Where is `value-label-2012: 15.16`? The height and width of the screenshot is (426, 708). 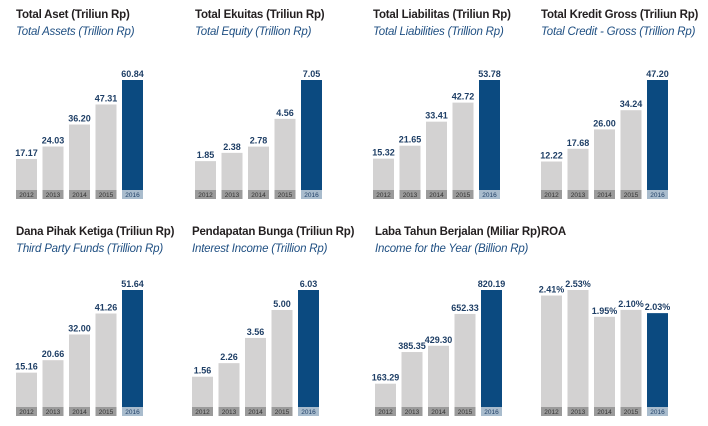
value-label-2012: 15.16 is located at coordinates (26, 367).